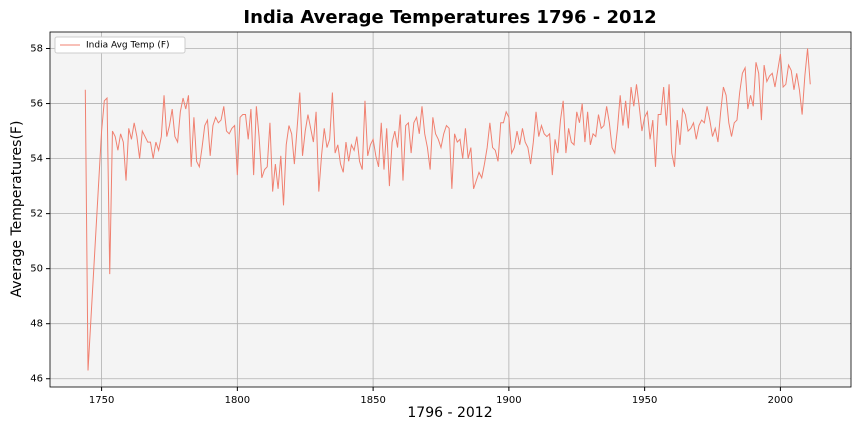  What do you see at coordinates (449, 17) in the screenshot?
I see `chart-title: India Average Temperatures 1796 - 2012` at bounding box center [449, 17].